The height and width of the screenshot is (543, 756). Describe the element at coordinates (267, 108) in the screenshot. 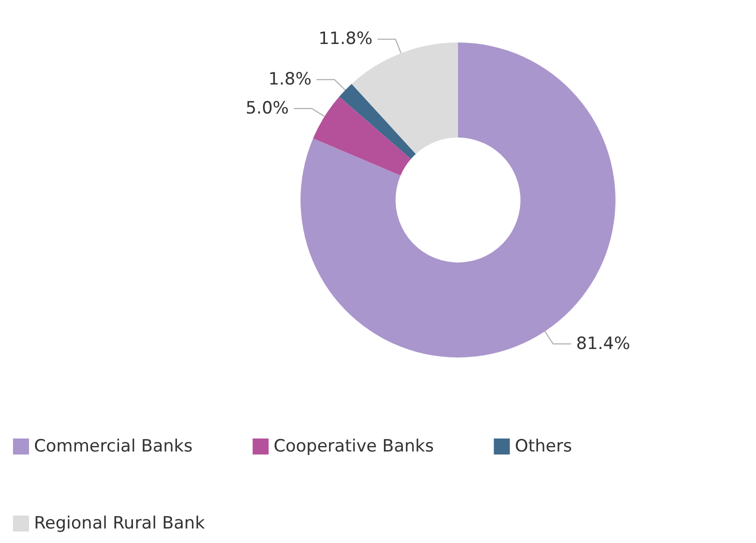

I see `data-label: 5.0%` at that location.